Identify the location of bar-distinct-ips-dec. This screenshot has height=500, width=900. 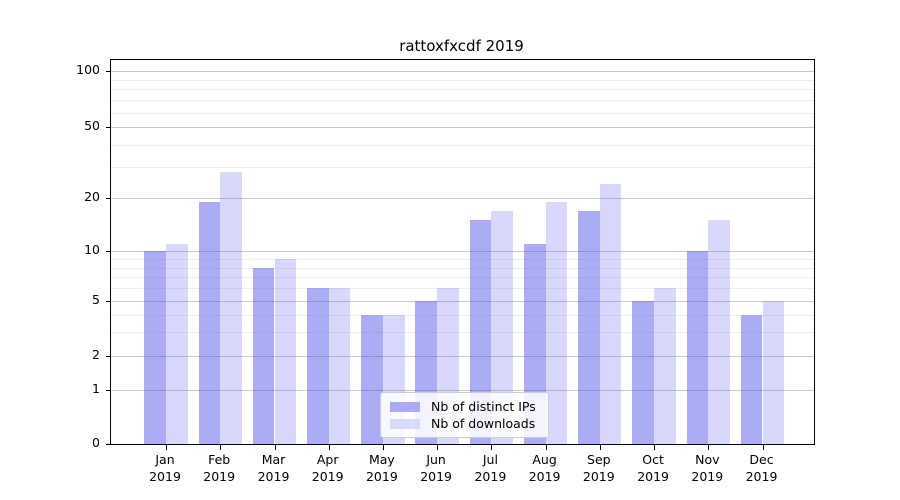
(751, 379).